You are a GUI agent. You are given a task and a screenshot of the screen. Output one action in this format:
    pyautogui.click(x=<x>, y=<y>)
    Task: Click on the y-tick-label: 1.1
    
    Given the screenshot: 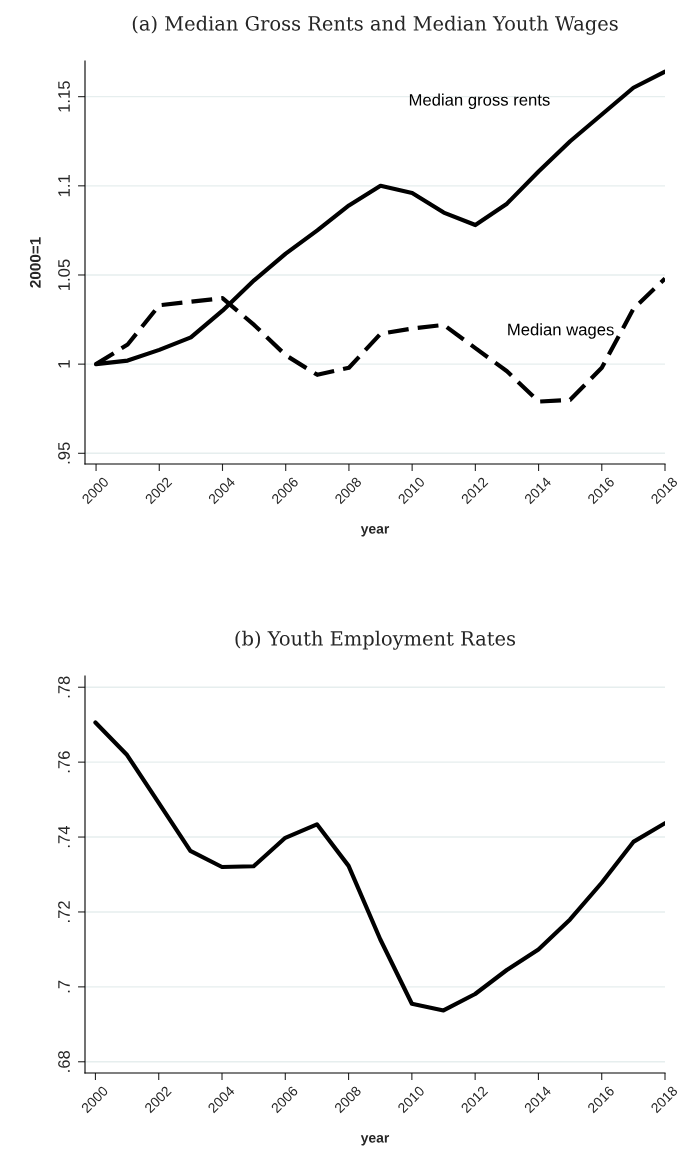 What is the action you would take?
    pyautogui.click(x=64, y=186)
    